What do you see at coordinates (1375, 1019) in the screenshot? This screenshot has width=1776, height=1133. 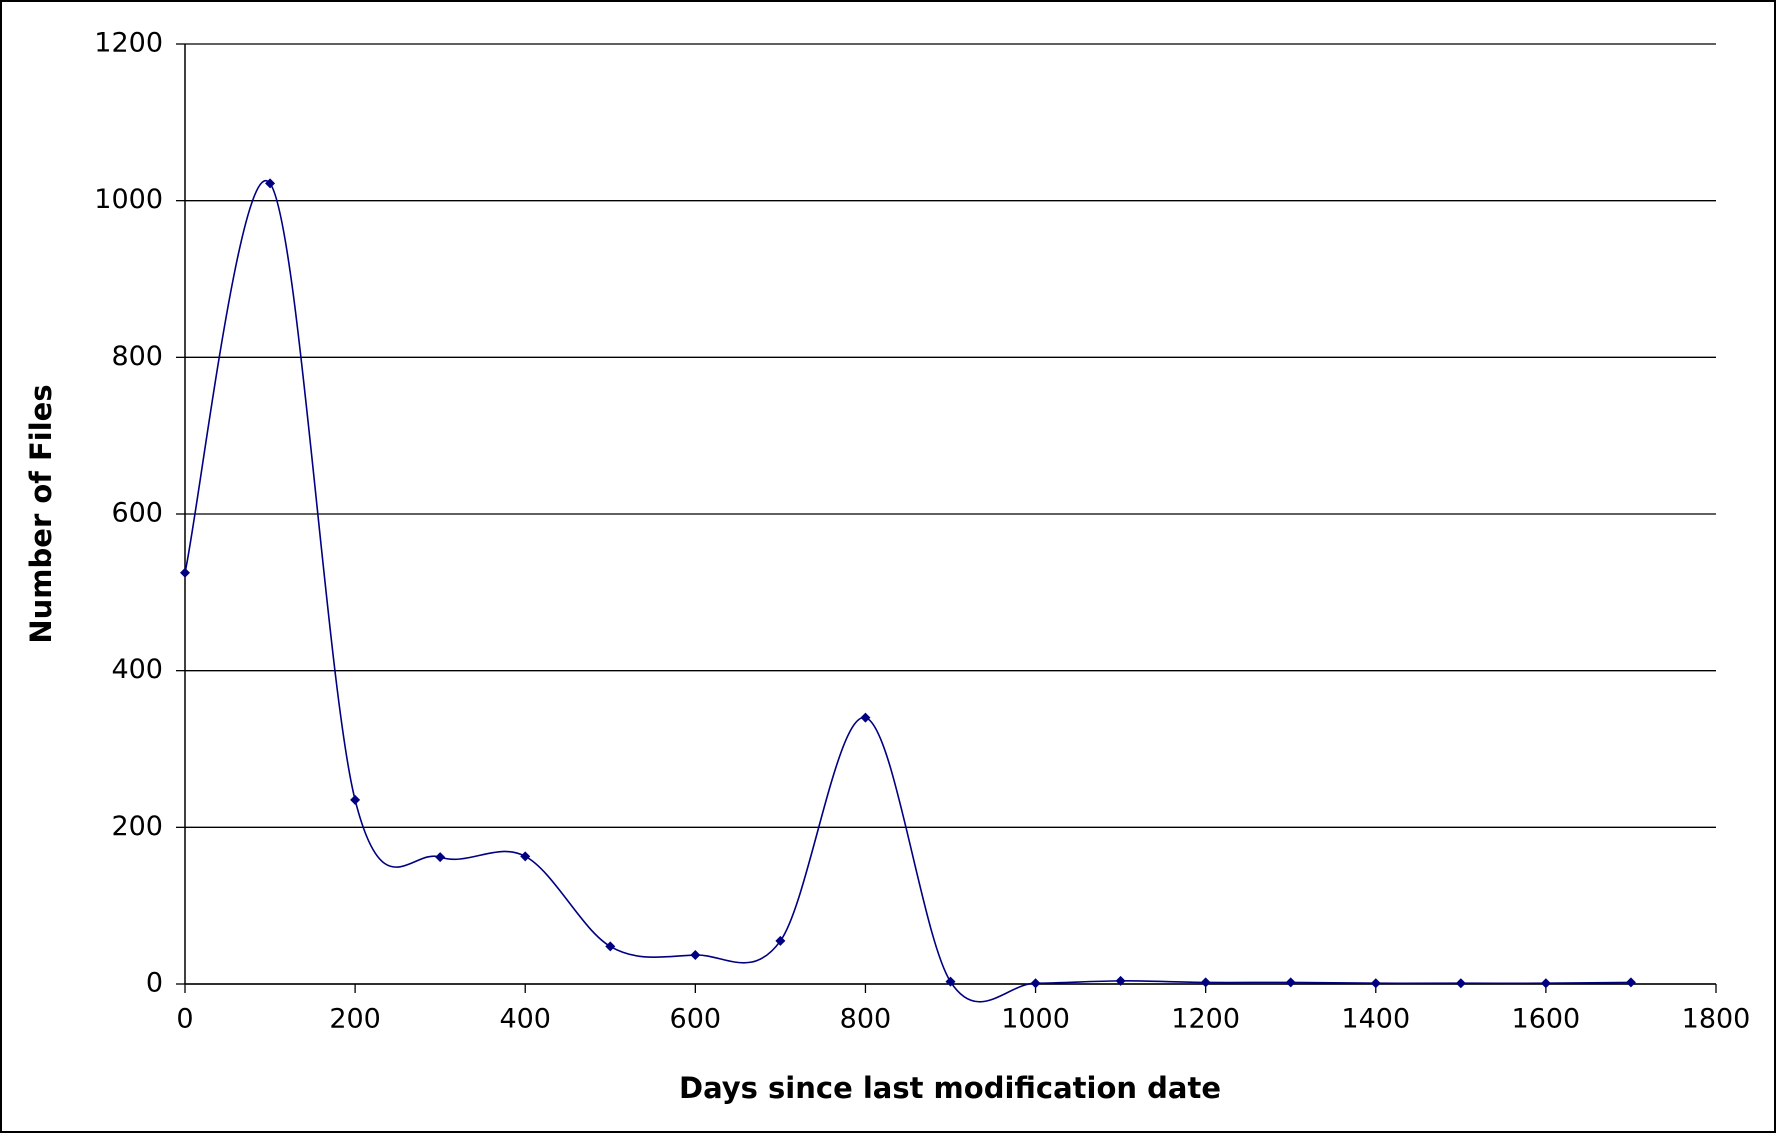 I see `x-tick-label: 1400` at bounding box center [1375, 1019].